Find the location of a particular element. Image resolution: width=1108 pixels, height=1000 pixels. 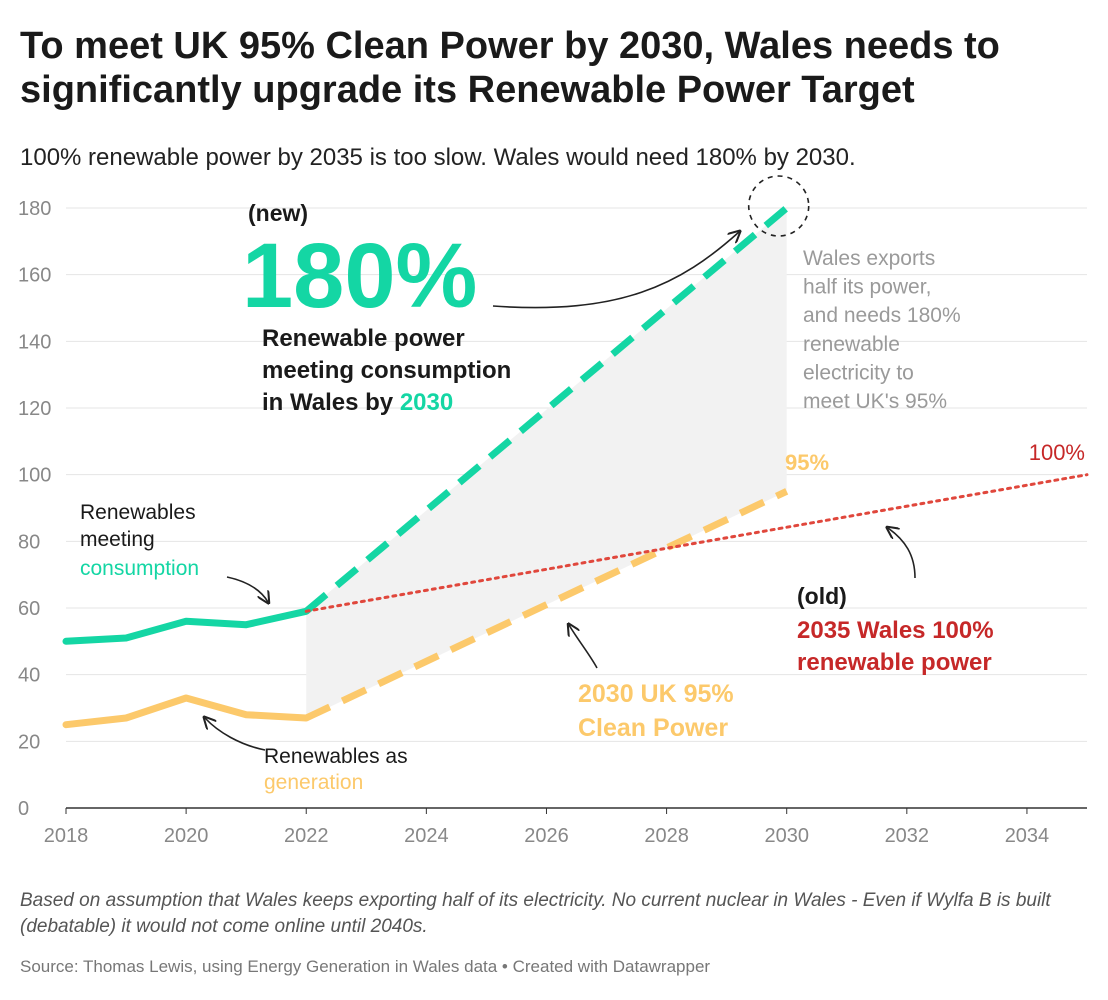

y-tick-label: 100 is located at coordinates (34, 476).